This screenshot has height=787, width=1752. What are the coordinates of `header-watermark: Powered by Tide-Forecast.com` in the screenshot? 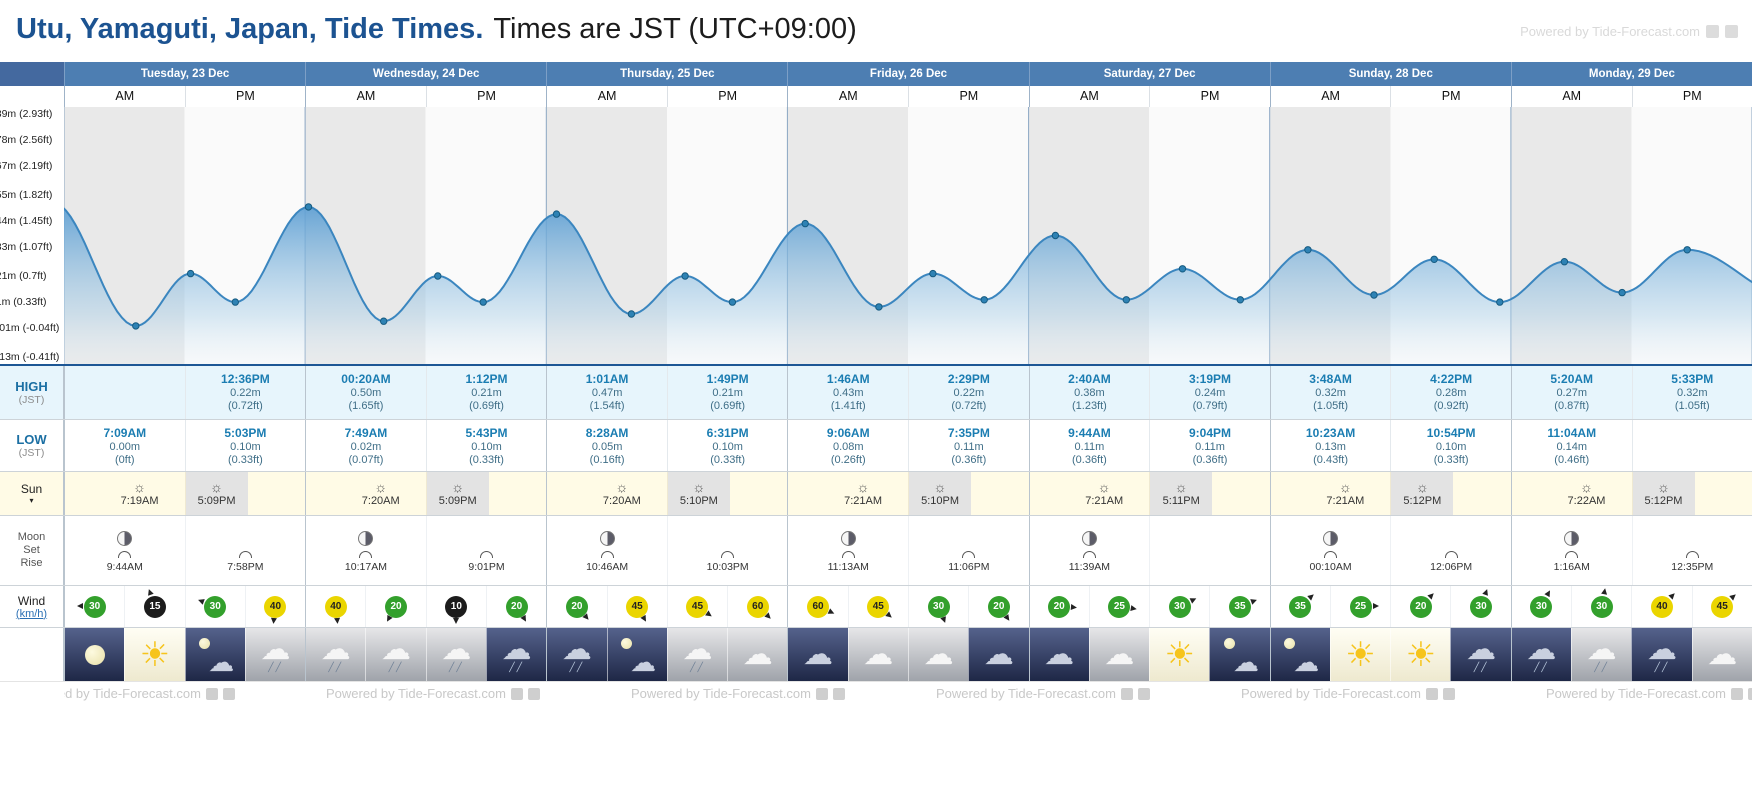 It's located at (1629, 31).